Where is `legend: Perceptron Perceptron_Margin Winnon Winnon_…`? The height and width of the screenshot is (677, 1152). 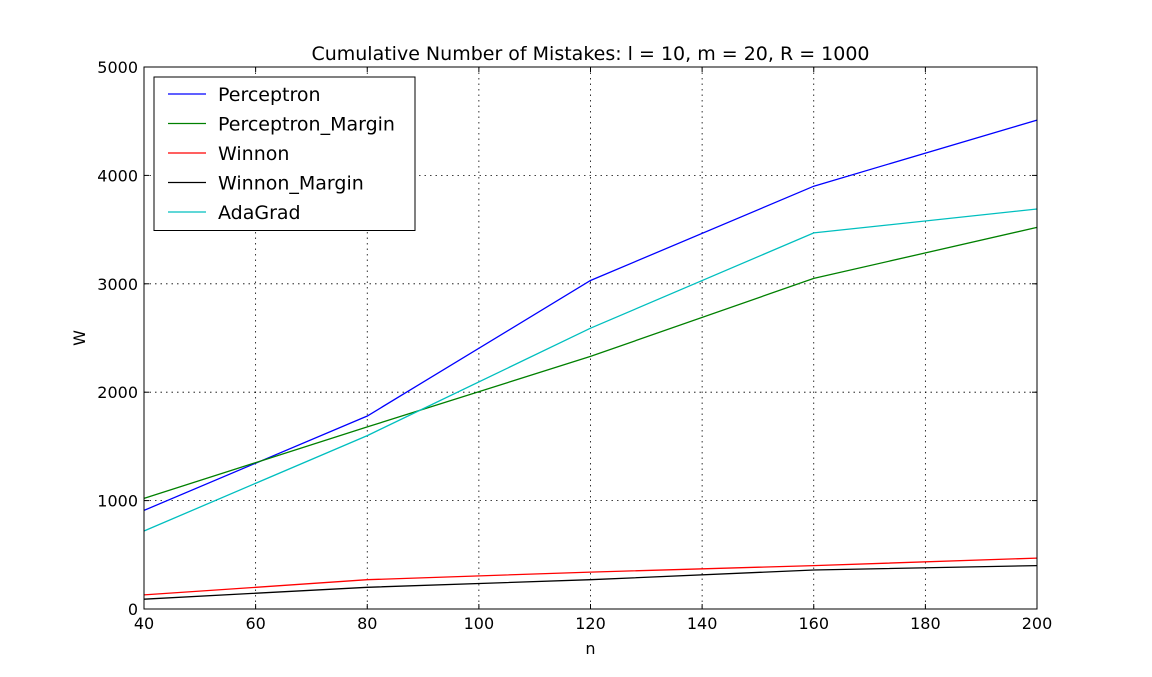
legend: Perceptron Perceptron_Margin Winnon Winnon_… is located at coordinates (284, 153).